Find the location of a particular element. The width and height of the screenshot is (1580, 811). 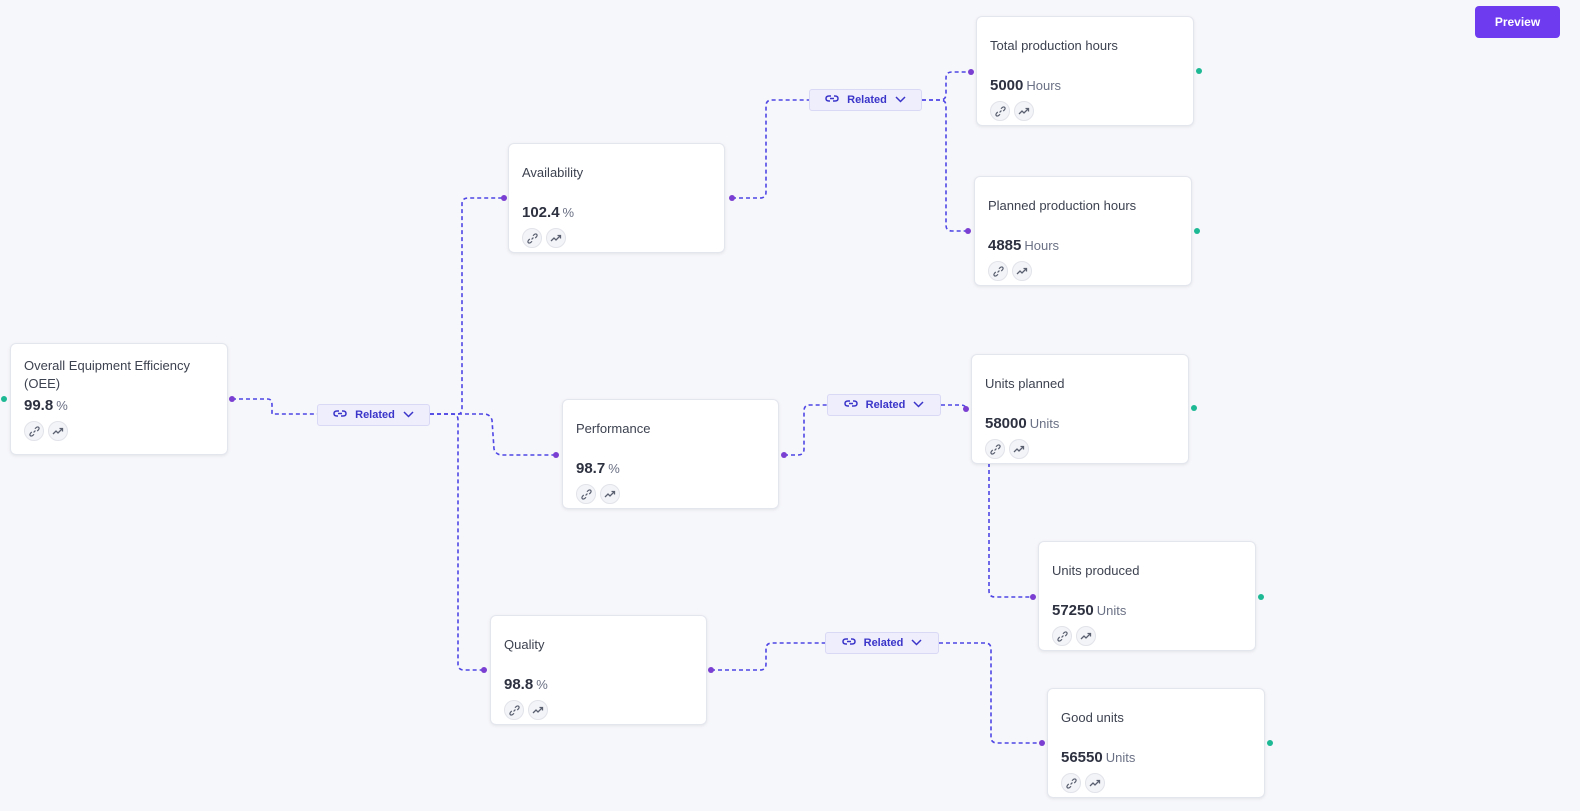

metric-value: 98.7 is located at coordinates (591, 468).